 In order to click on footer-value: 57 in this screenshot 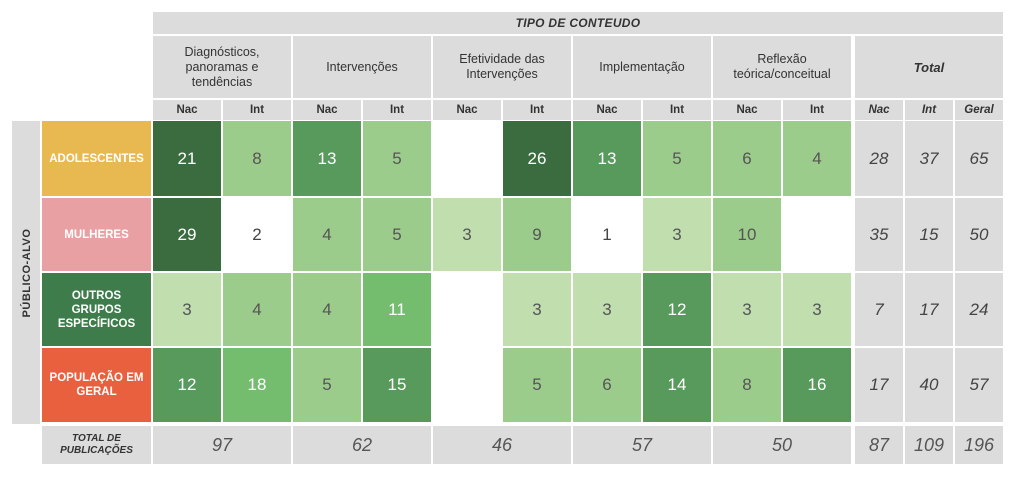, I will do `click(642, 445)`.